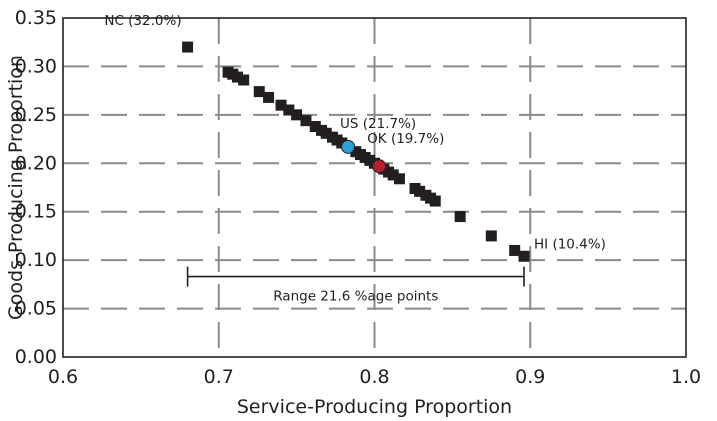 This screenshot has height=421, width=717. What do you see at coordinates (219, 377) in the screenshot?
I see `x-tick-label: 0.7` at bounding box center [219, 377].